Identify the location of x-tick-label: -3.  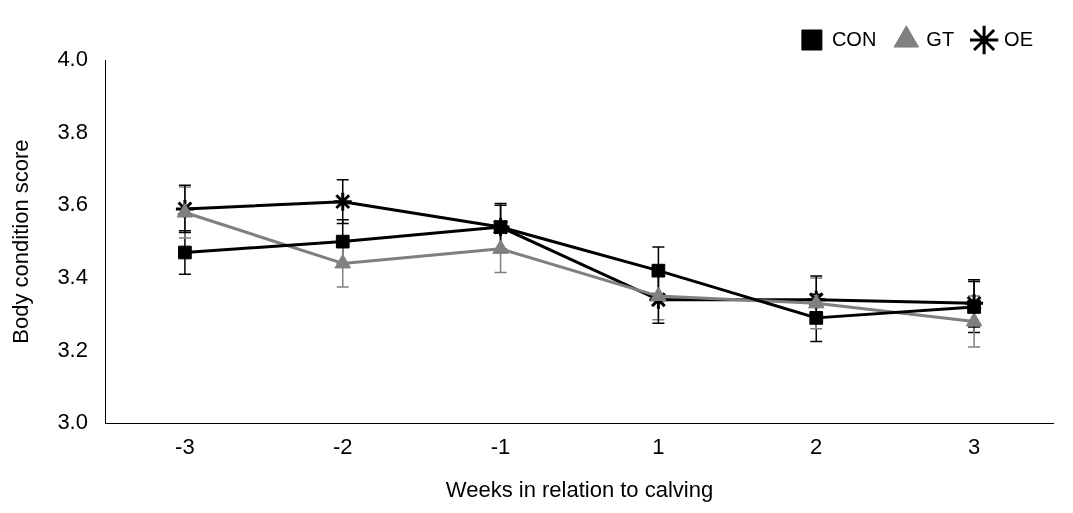
(185, 447).